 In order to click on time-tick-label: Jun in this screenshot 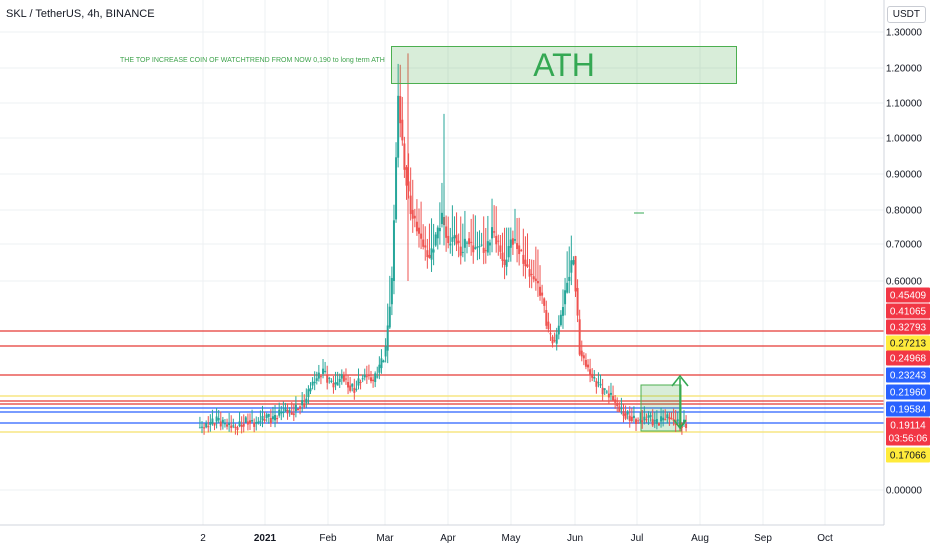, I will do `click(575, 538)`.